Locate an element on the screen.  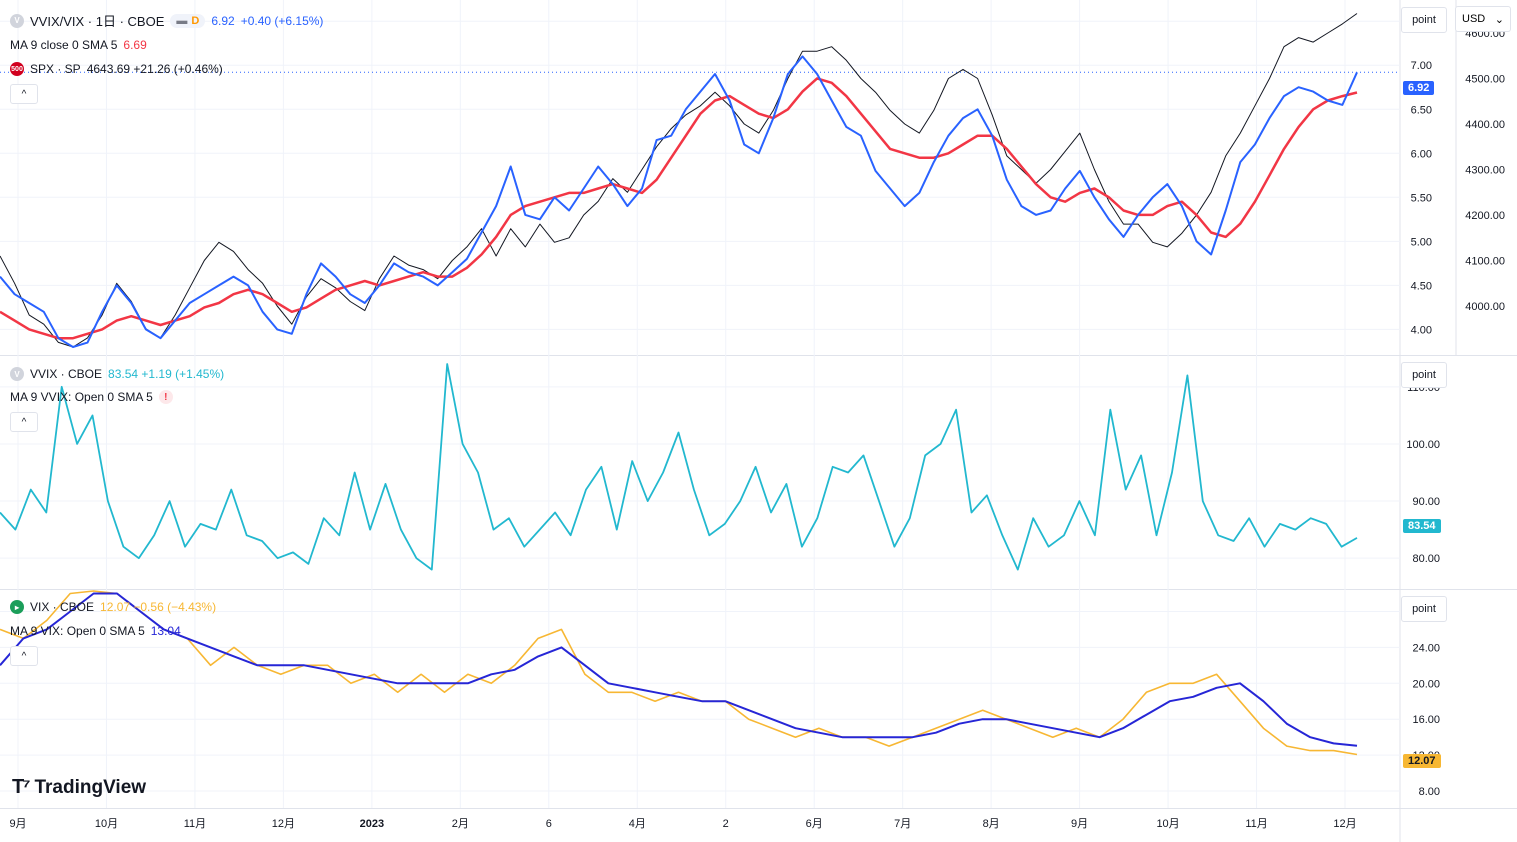
ratio-axis-tick: 4.50 is located at coordinates (1421, 286).